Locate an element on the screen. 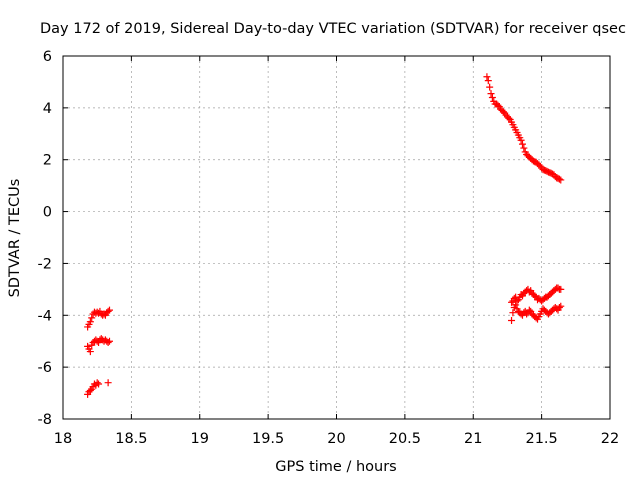 Image resolution: width=640 pixels, height=480 pixels. x-tick-labels: 18 18.5 19 19.5 20 20.5 21 21.5 22 is located at coordinates (336, 439).